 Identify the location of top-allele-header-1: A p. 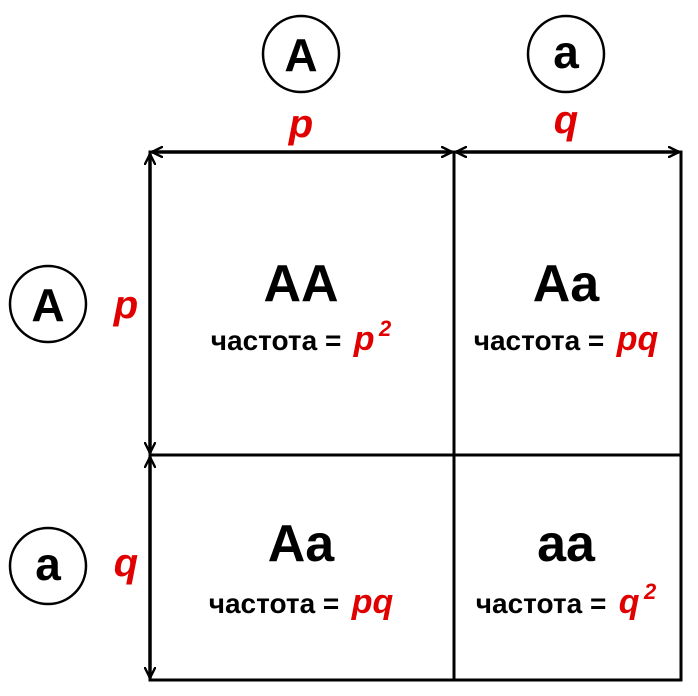
(301, 80).